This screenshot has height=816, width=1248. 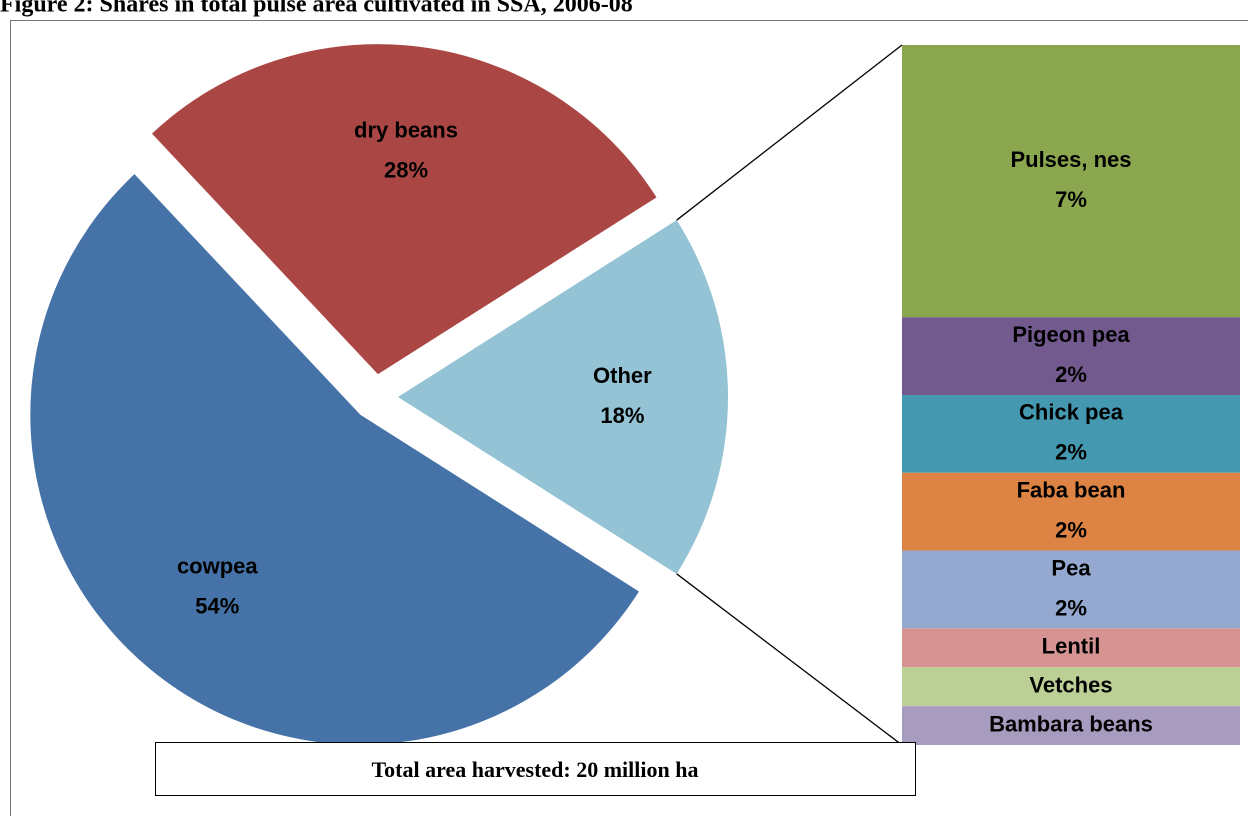 I want to click on slice-label: Other, so click(x=622, y=375).